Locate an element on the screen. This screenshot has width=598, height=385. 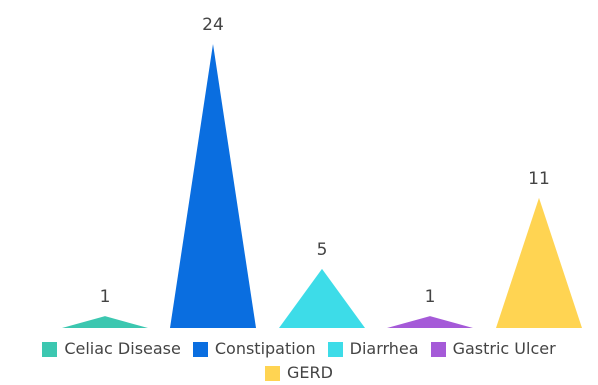
legend-swatch-constipation is located at coordinates (200, 349).